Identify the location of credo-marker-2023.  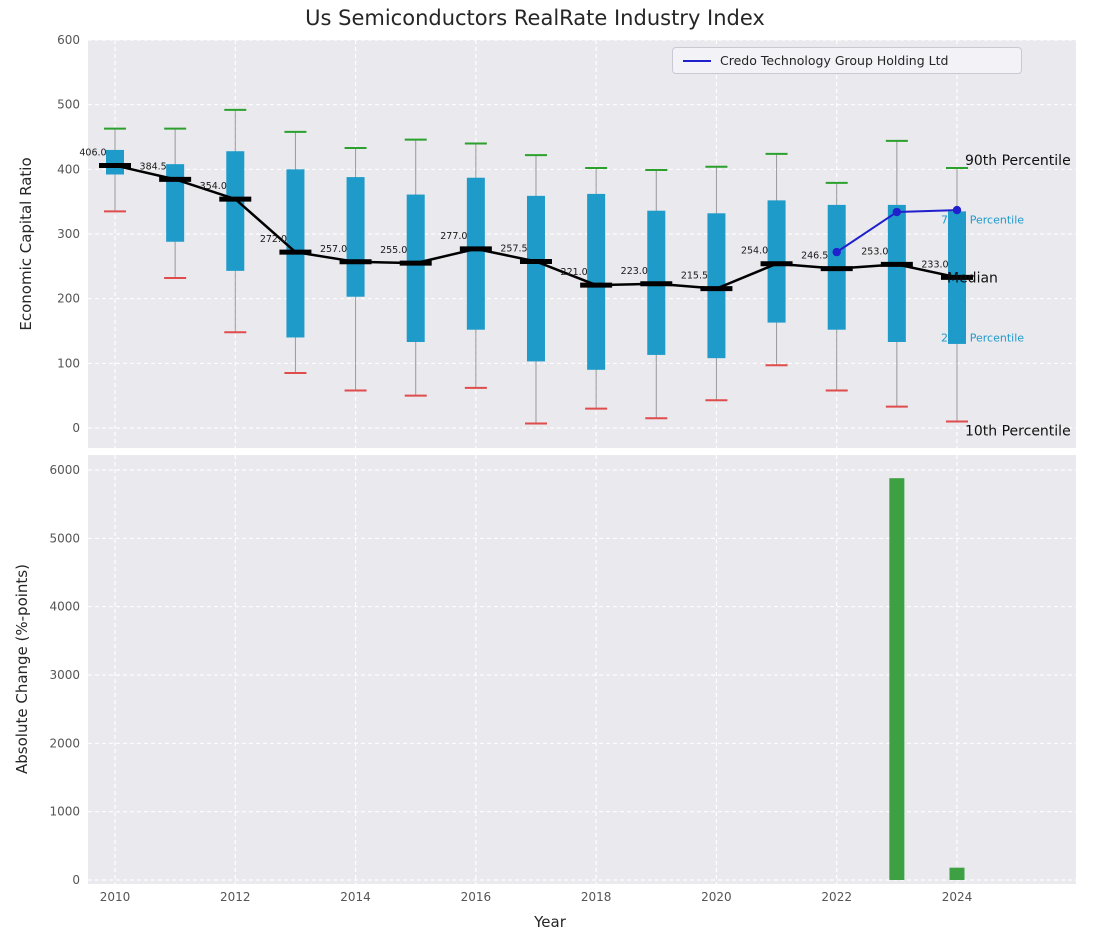
(897, 212).